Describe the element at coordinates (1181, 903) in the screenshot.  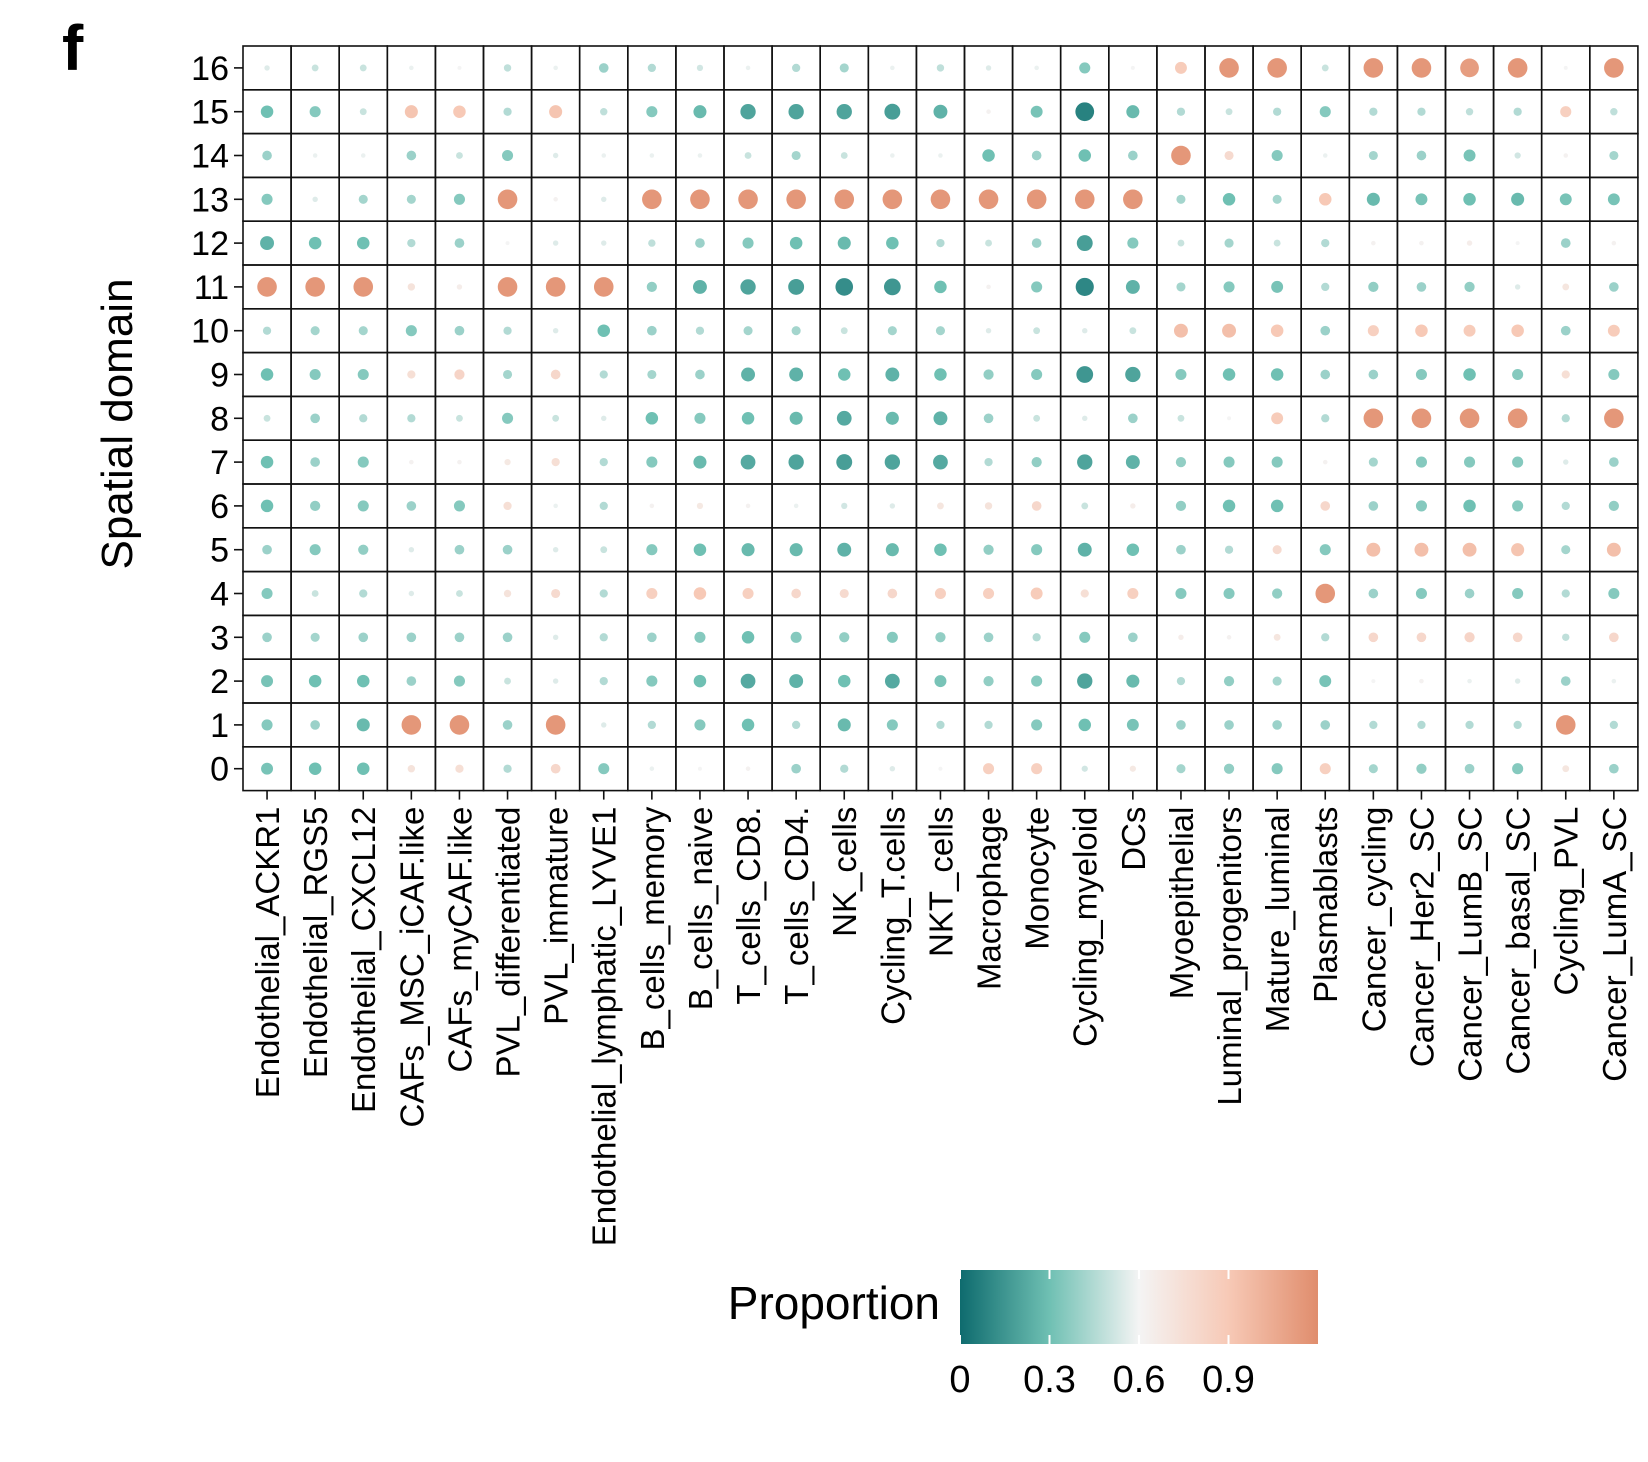
I see `x-tick-label: Myoepithelial` at that location.